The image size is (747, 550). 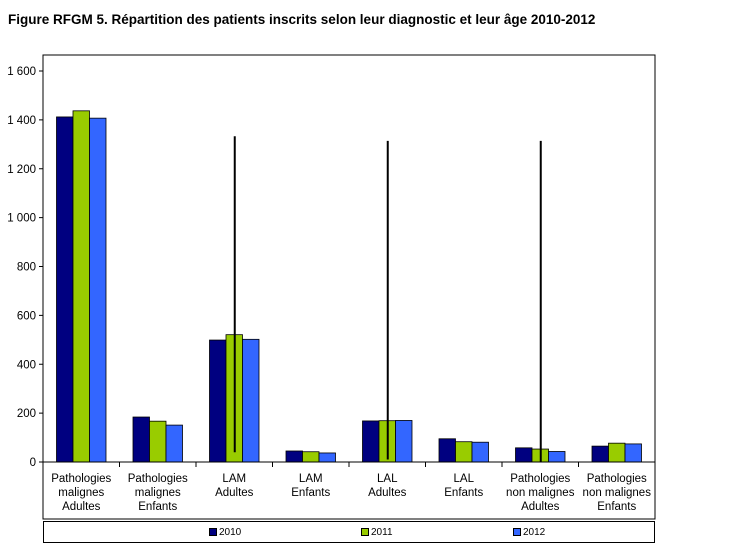 I want to click on legend-item-2010: 2010, so click(x=225, y=532).